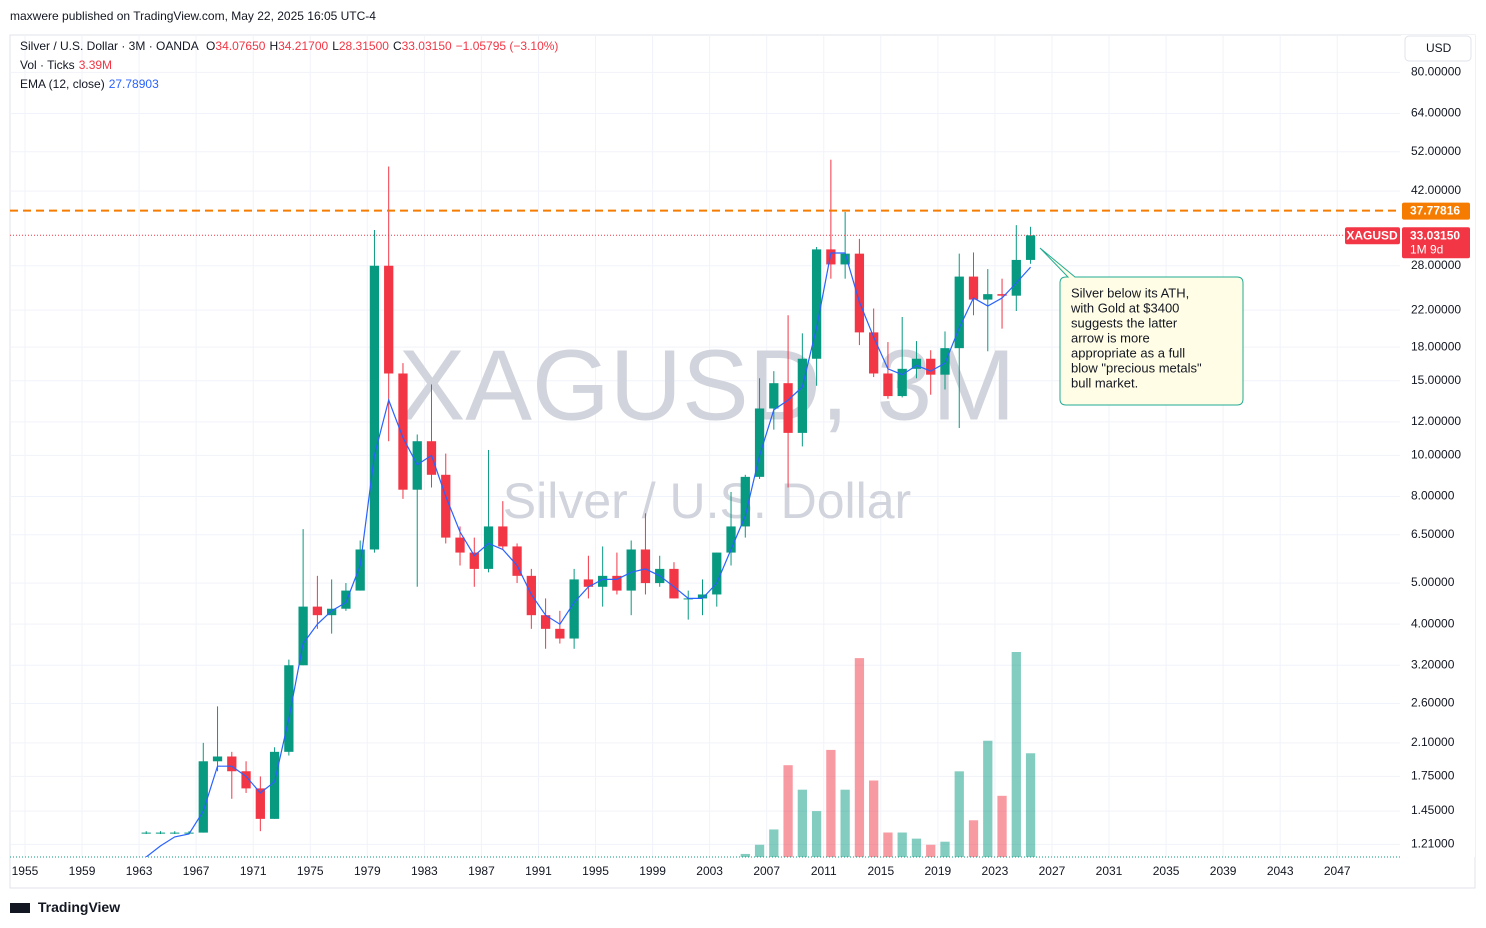 Image resolution: width=1486 pixels, height=928 pixels. Describe the element at coordinates (595, 871) in the screenshot. I see `x-tick-label: 1995` at that location.